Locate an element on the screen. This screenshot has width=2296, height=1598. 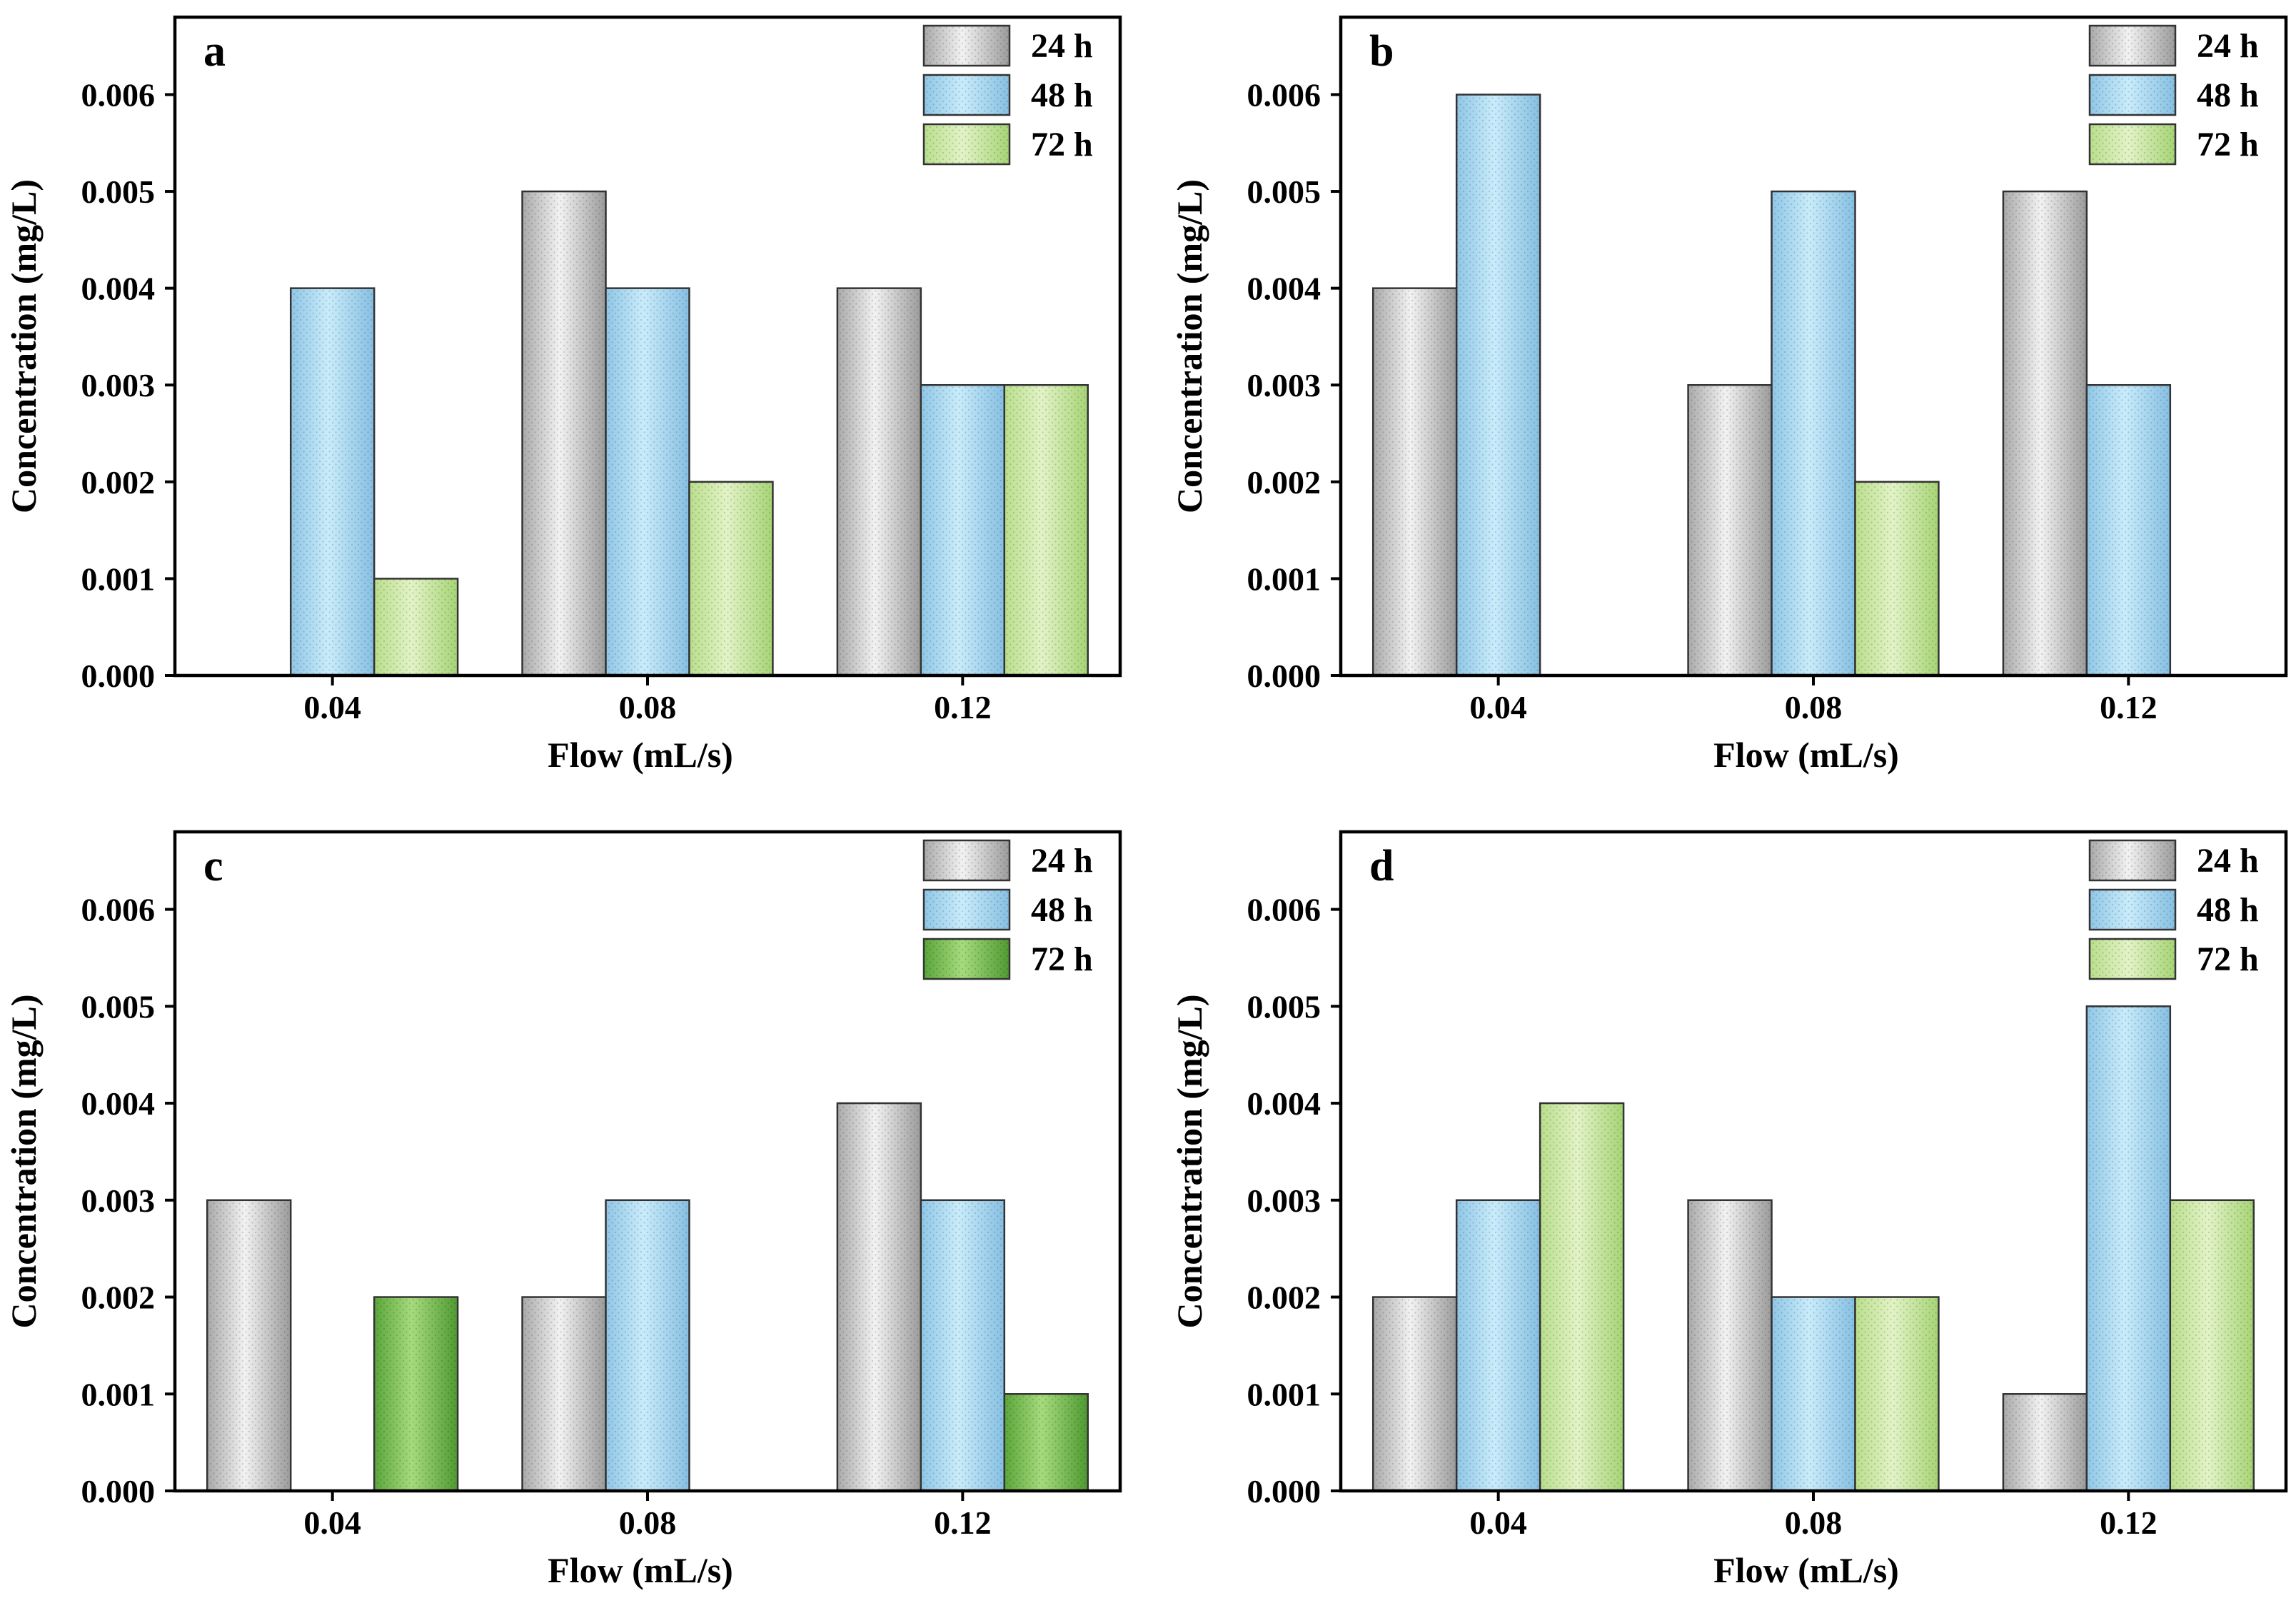
panel-label: c is located at coordinates (213, 866).